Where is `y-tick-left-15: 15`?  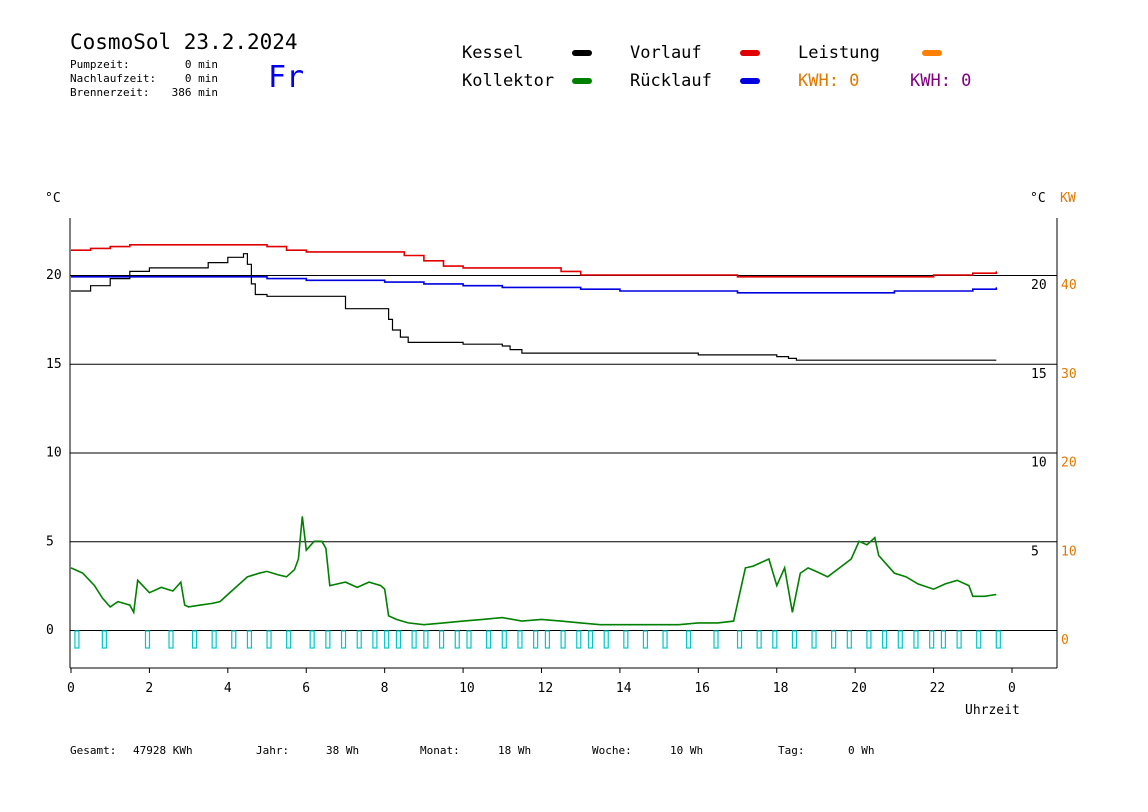
y-tick-left-15: 15 is located at coordinates (54, 364).